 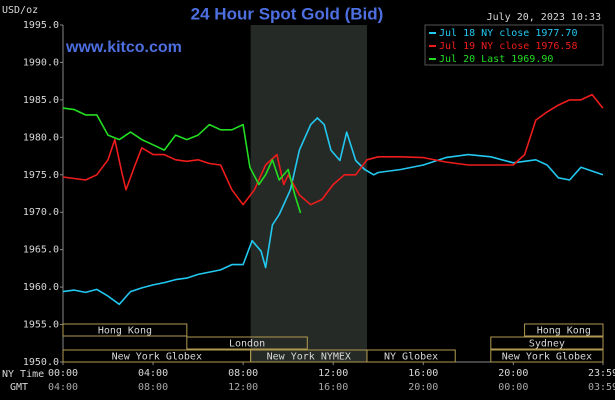 What do you see at coordinates (423, 387) in the screenshot?
I see `x2-tick-label: 20:00` at bounding box center [423, 387].